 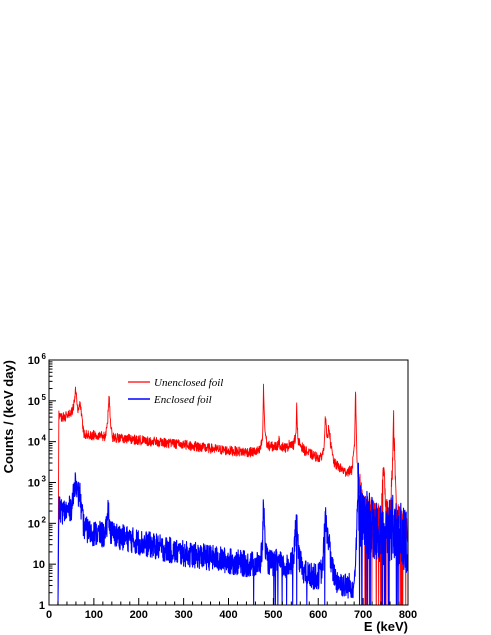 I want to click on x-tick-label: 300, so click(x=183, y=615).